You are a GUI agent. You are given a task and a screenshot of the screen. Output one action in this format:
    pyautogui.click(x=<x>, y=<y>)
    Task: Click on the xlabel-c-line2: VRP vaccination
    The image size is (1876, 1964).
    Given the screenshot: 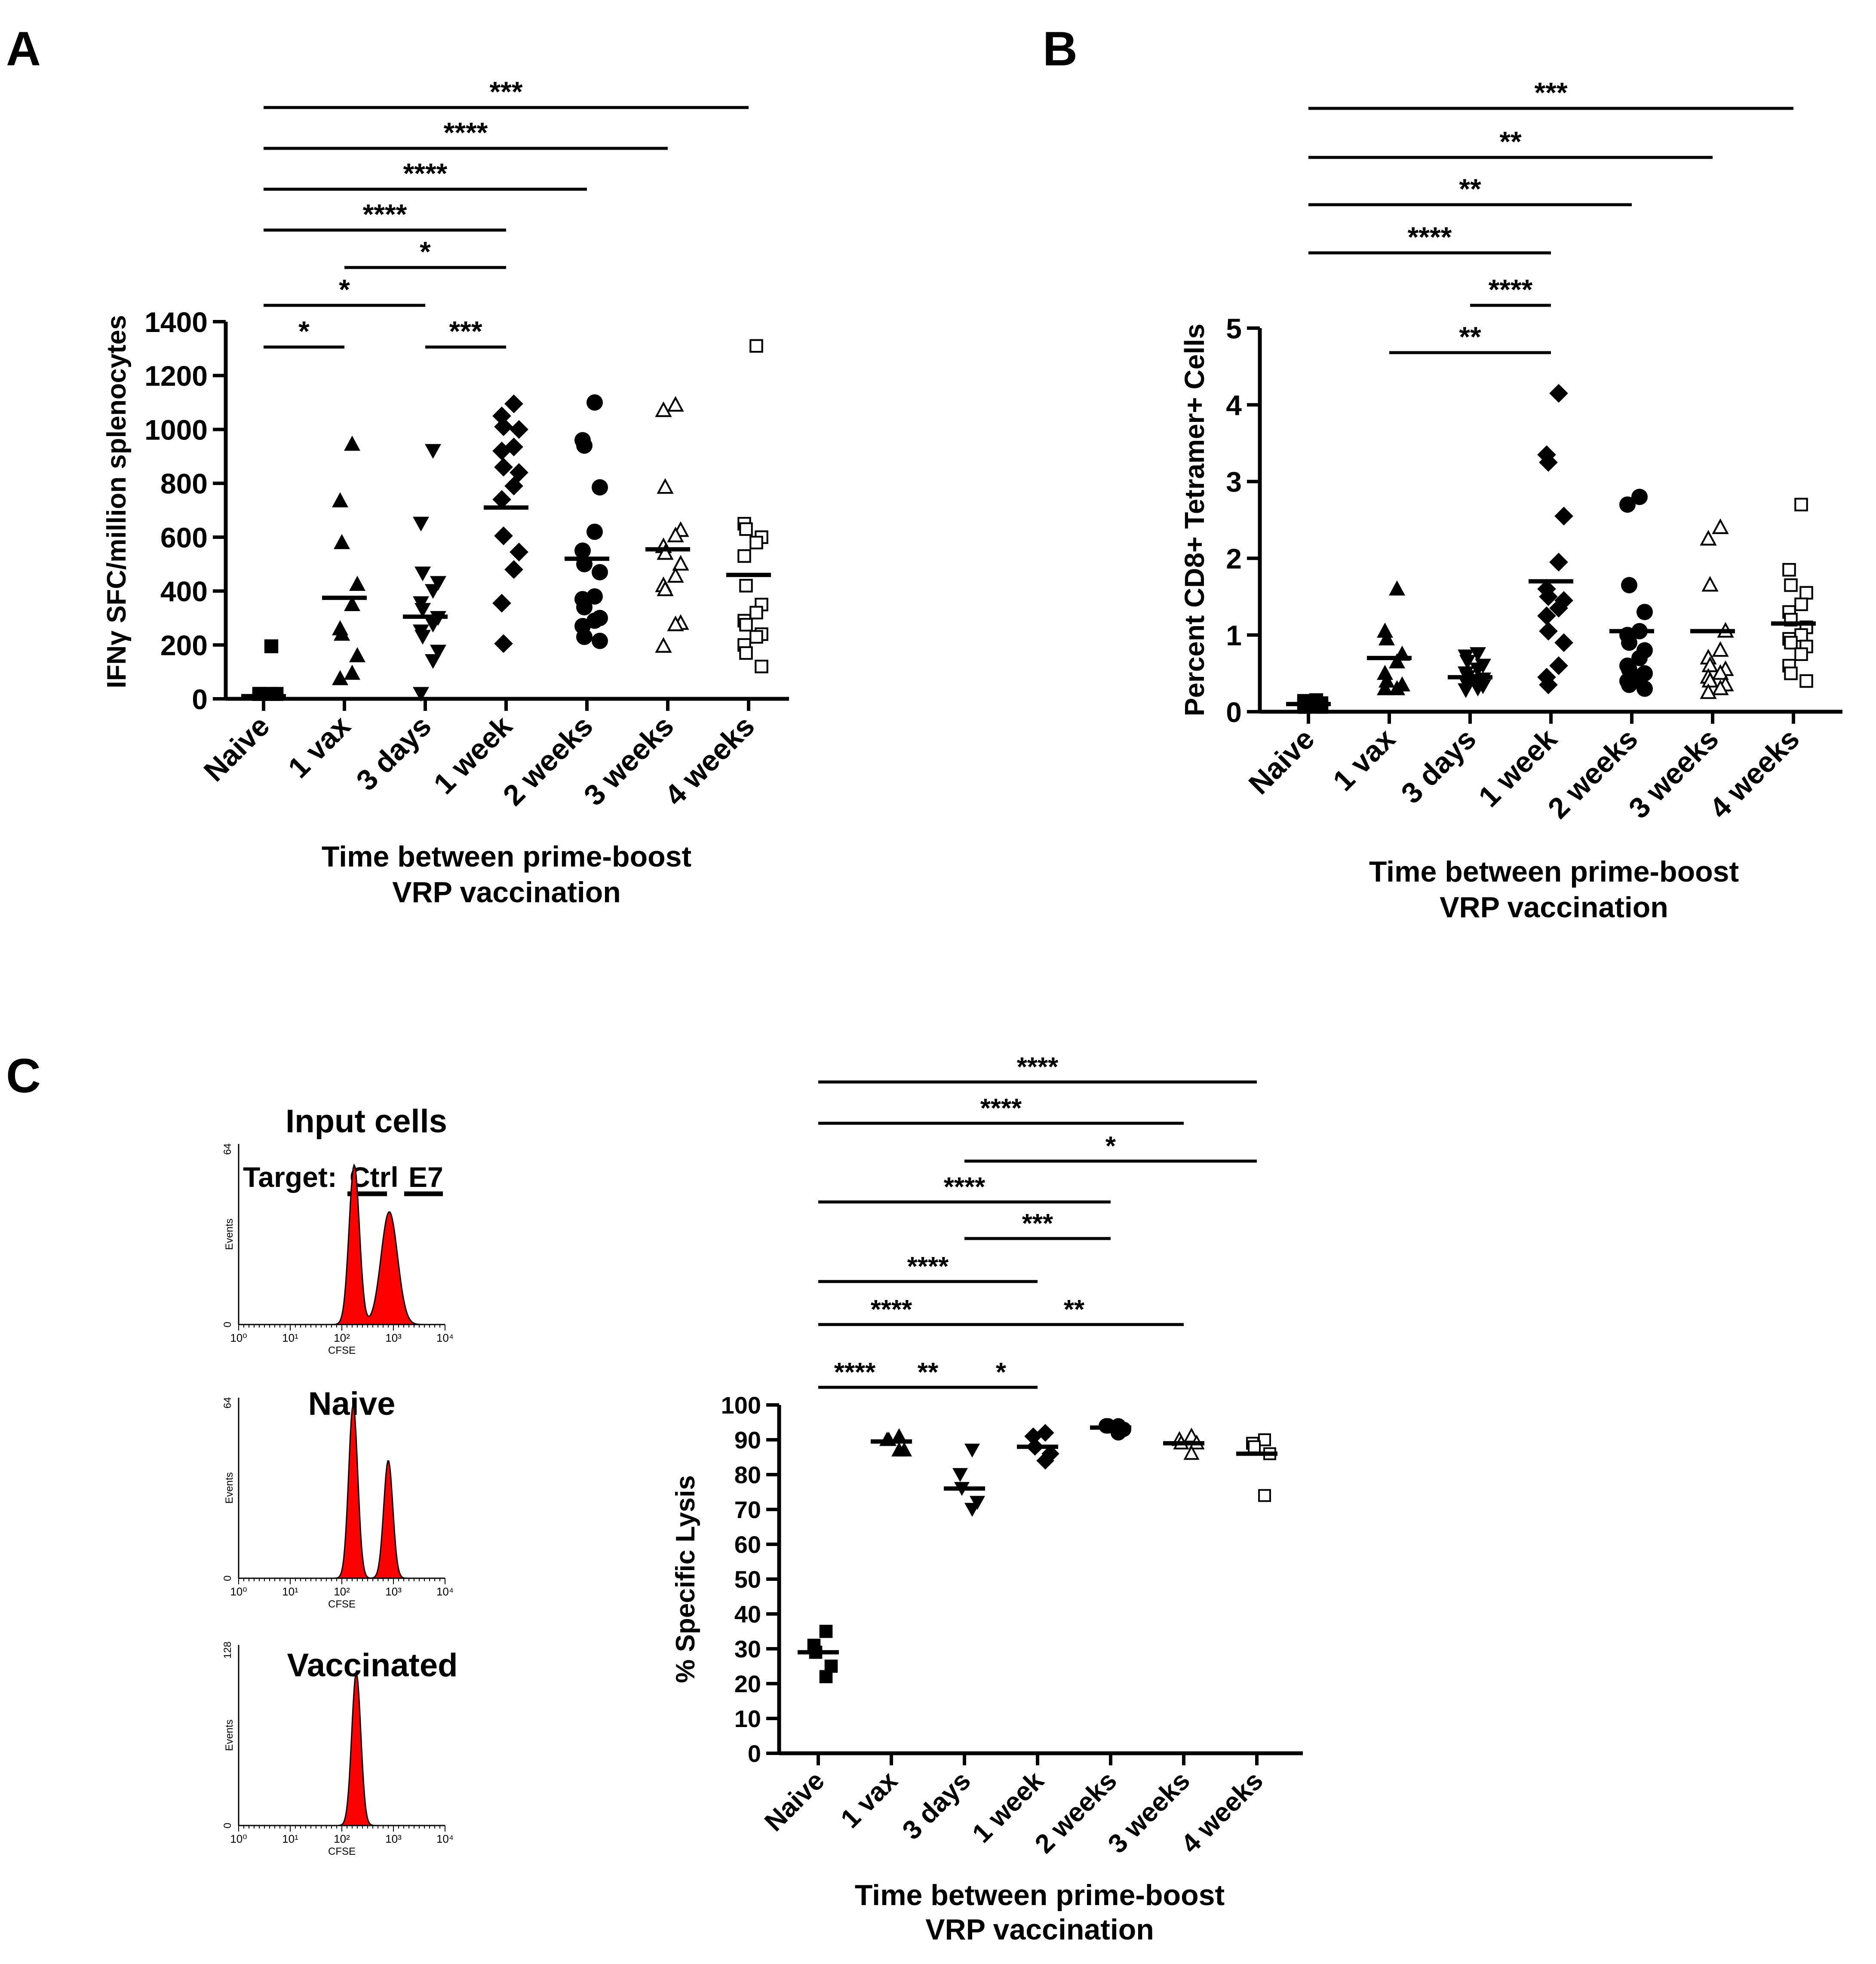 What is the action you would take?
    pyautogui.click(x=1039, y=1930)
    